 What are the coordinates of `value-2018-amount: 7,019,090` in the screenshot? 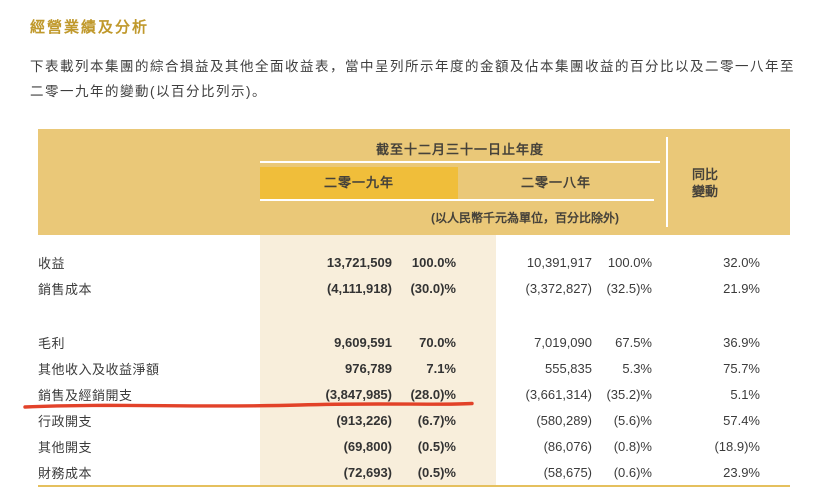 It's located at (563, 342).